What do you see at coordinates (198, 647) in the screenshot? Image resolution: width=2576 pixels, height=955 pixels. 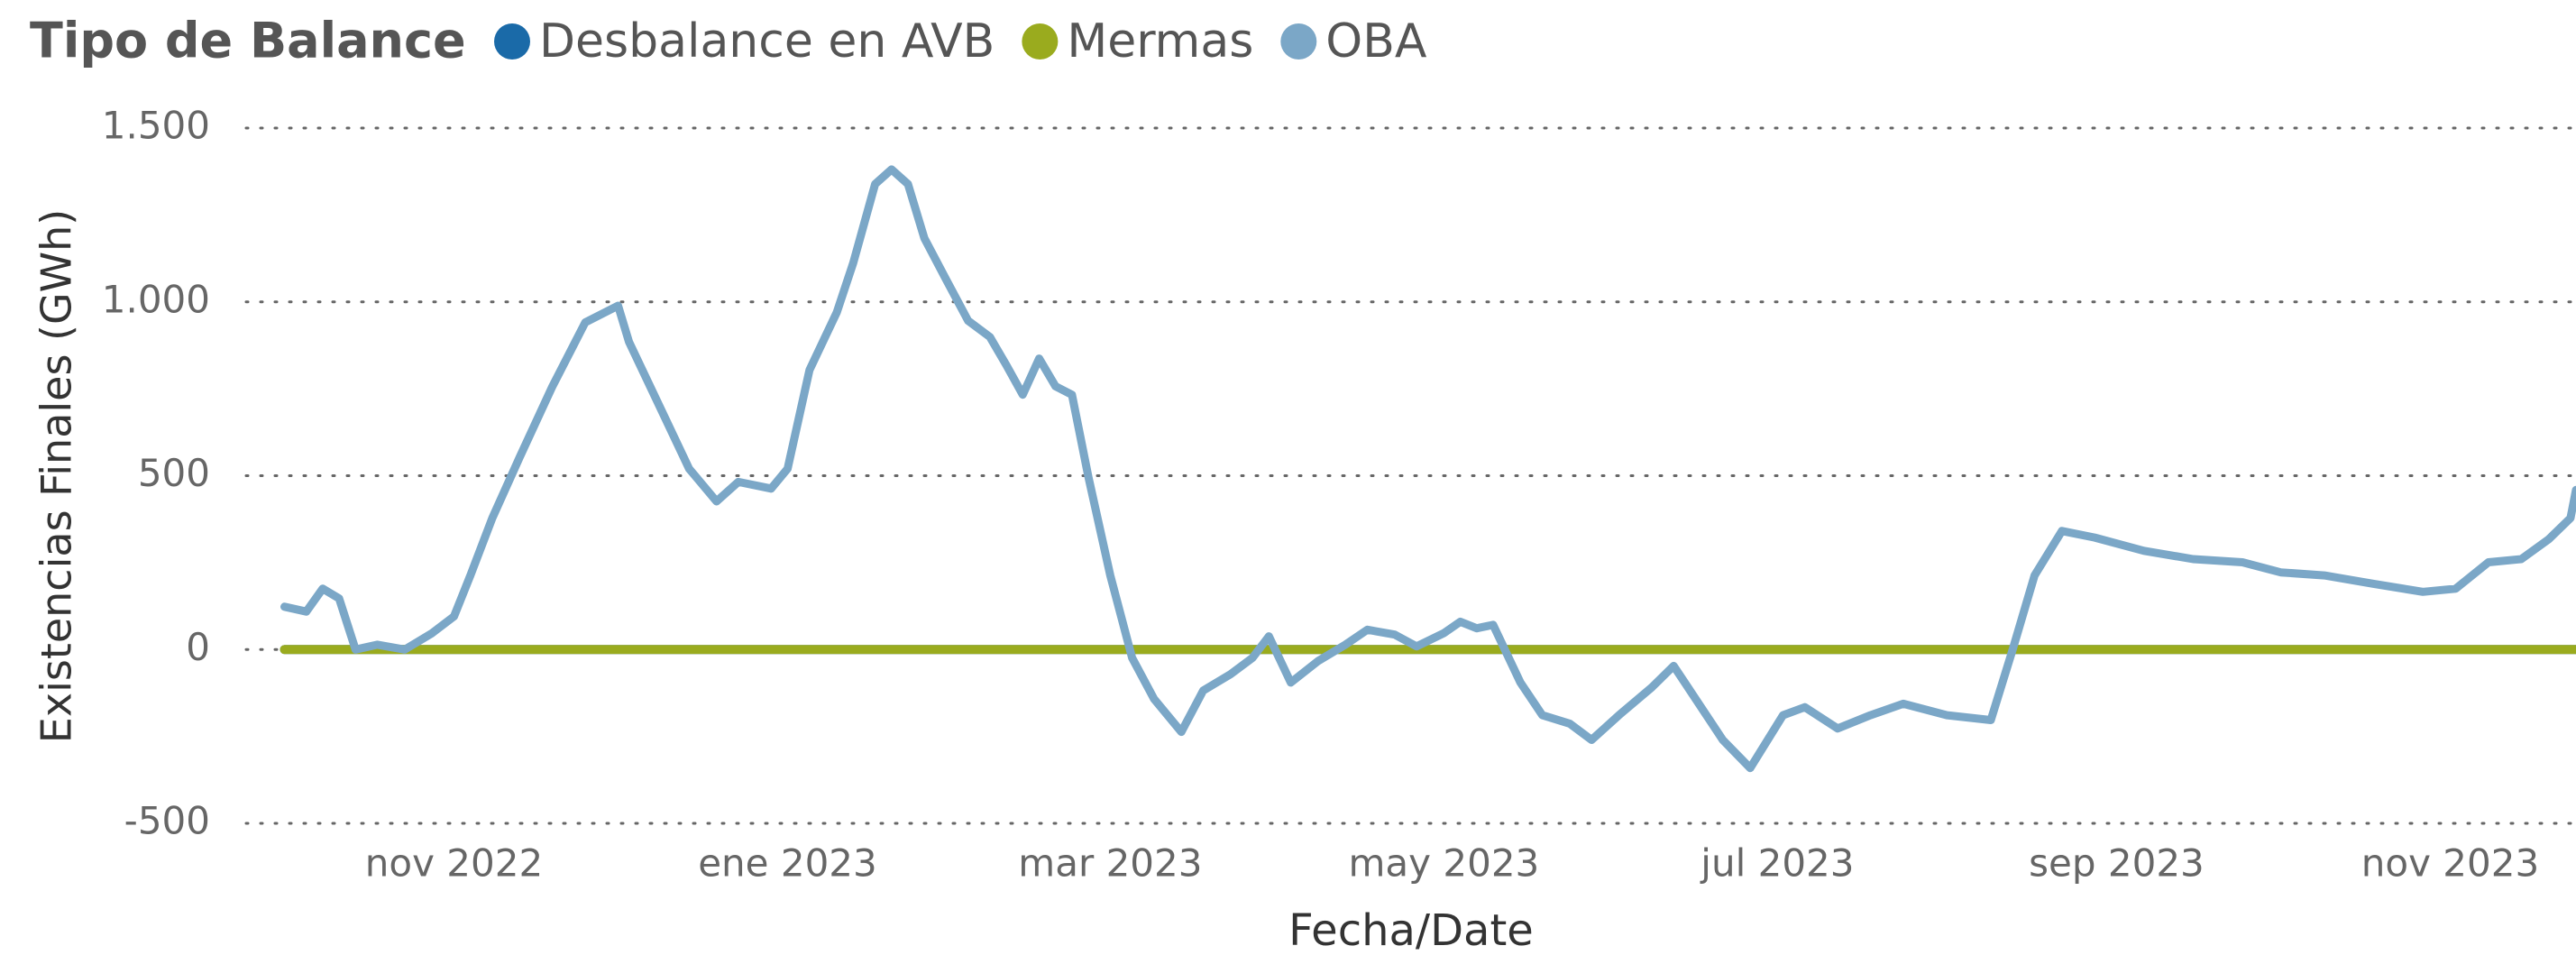 I see `y-tick-label: 0` at bounding box center [198, 647].